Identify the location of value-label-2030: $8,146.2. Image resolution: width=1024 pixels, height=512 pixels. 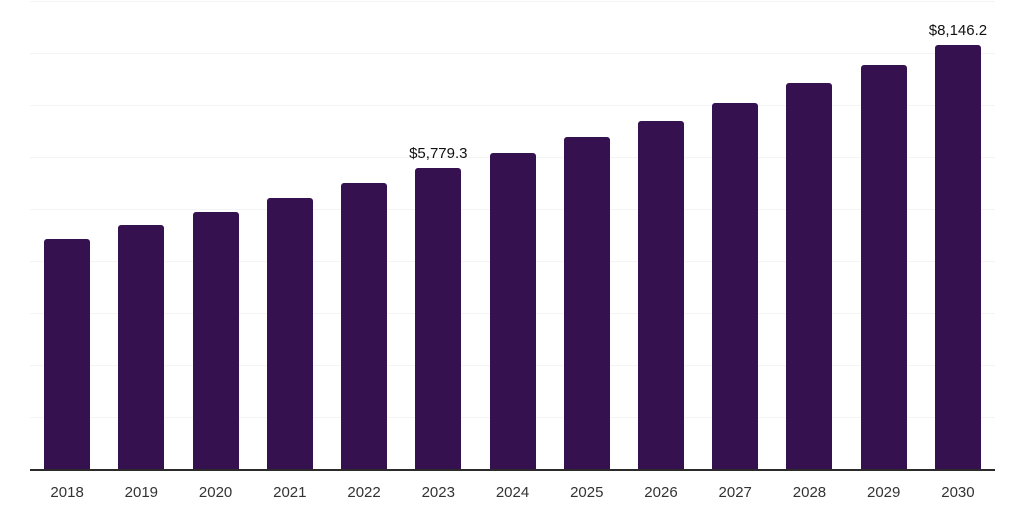
(958, 31).